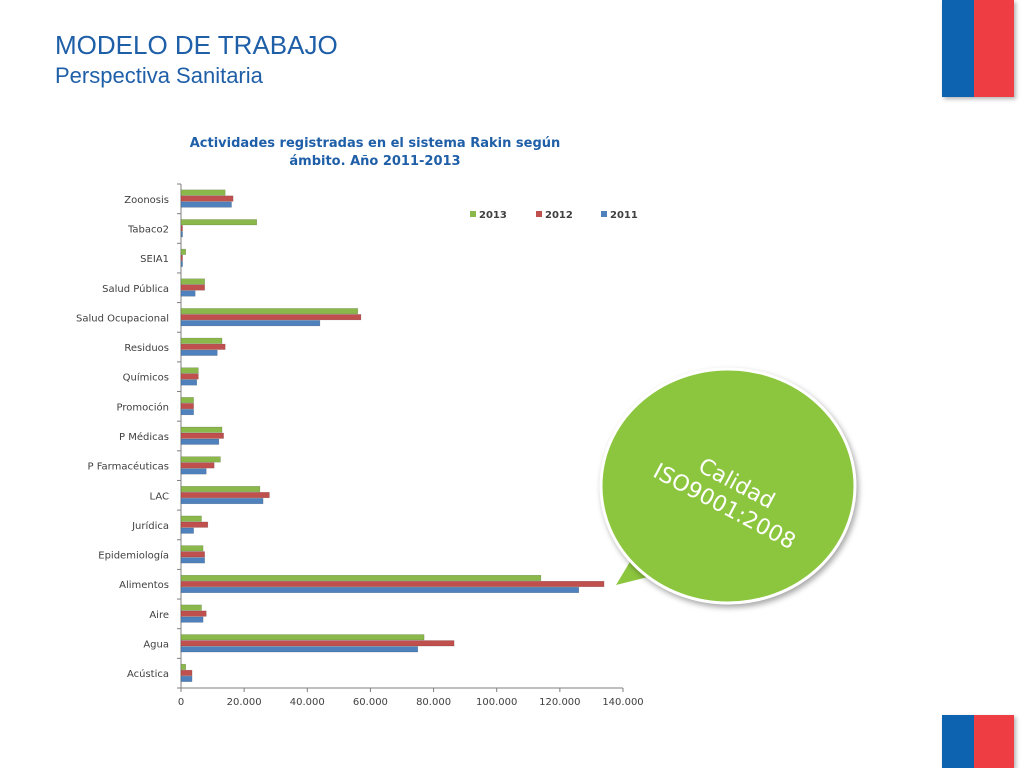 This screenshot has width=1024, height=768. I want to click on x-tick-label-1: 0, so click(181, 702).